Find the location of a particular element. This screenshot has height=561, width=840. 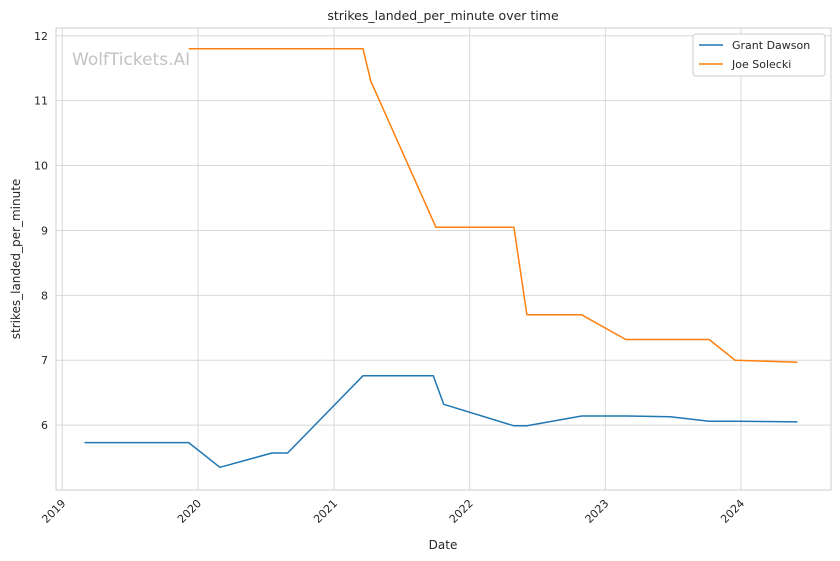

x-axis-label: Date is located at coordinates (443, 545).